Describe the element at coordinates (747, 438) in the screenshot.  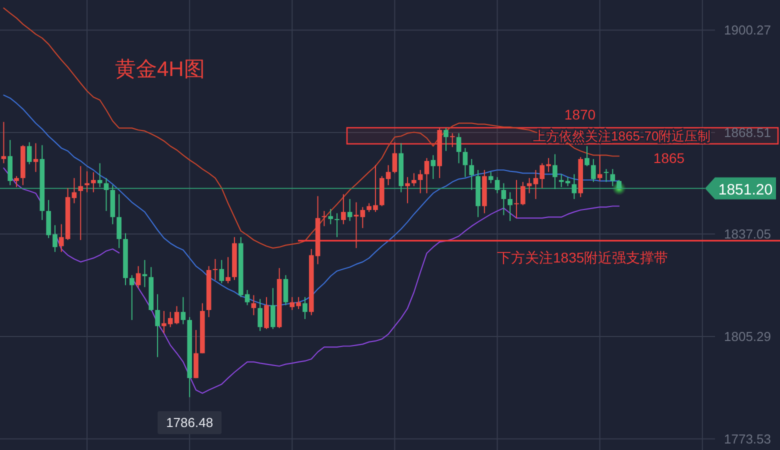
I see `y-tick-label: 1773.53` at that location.